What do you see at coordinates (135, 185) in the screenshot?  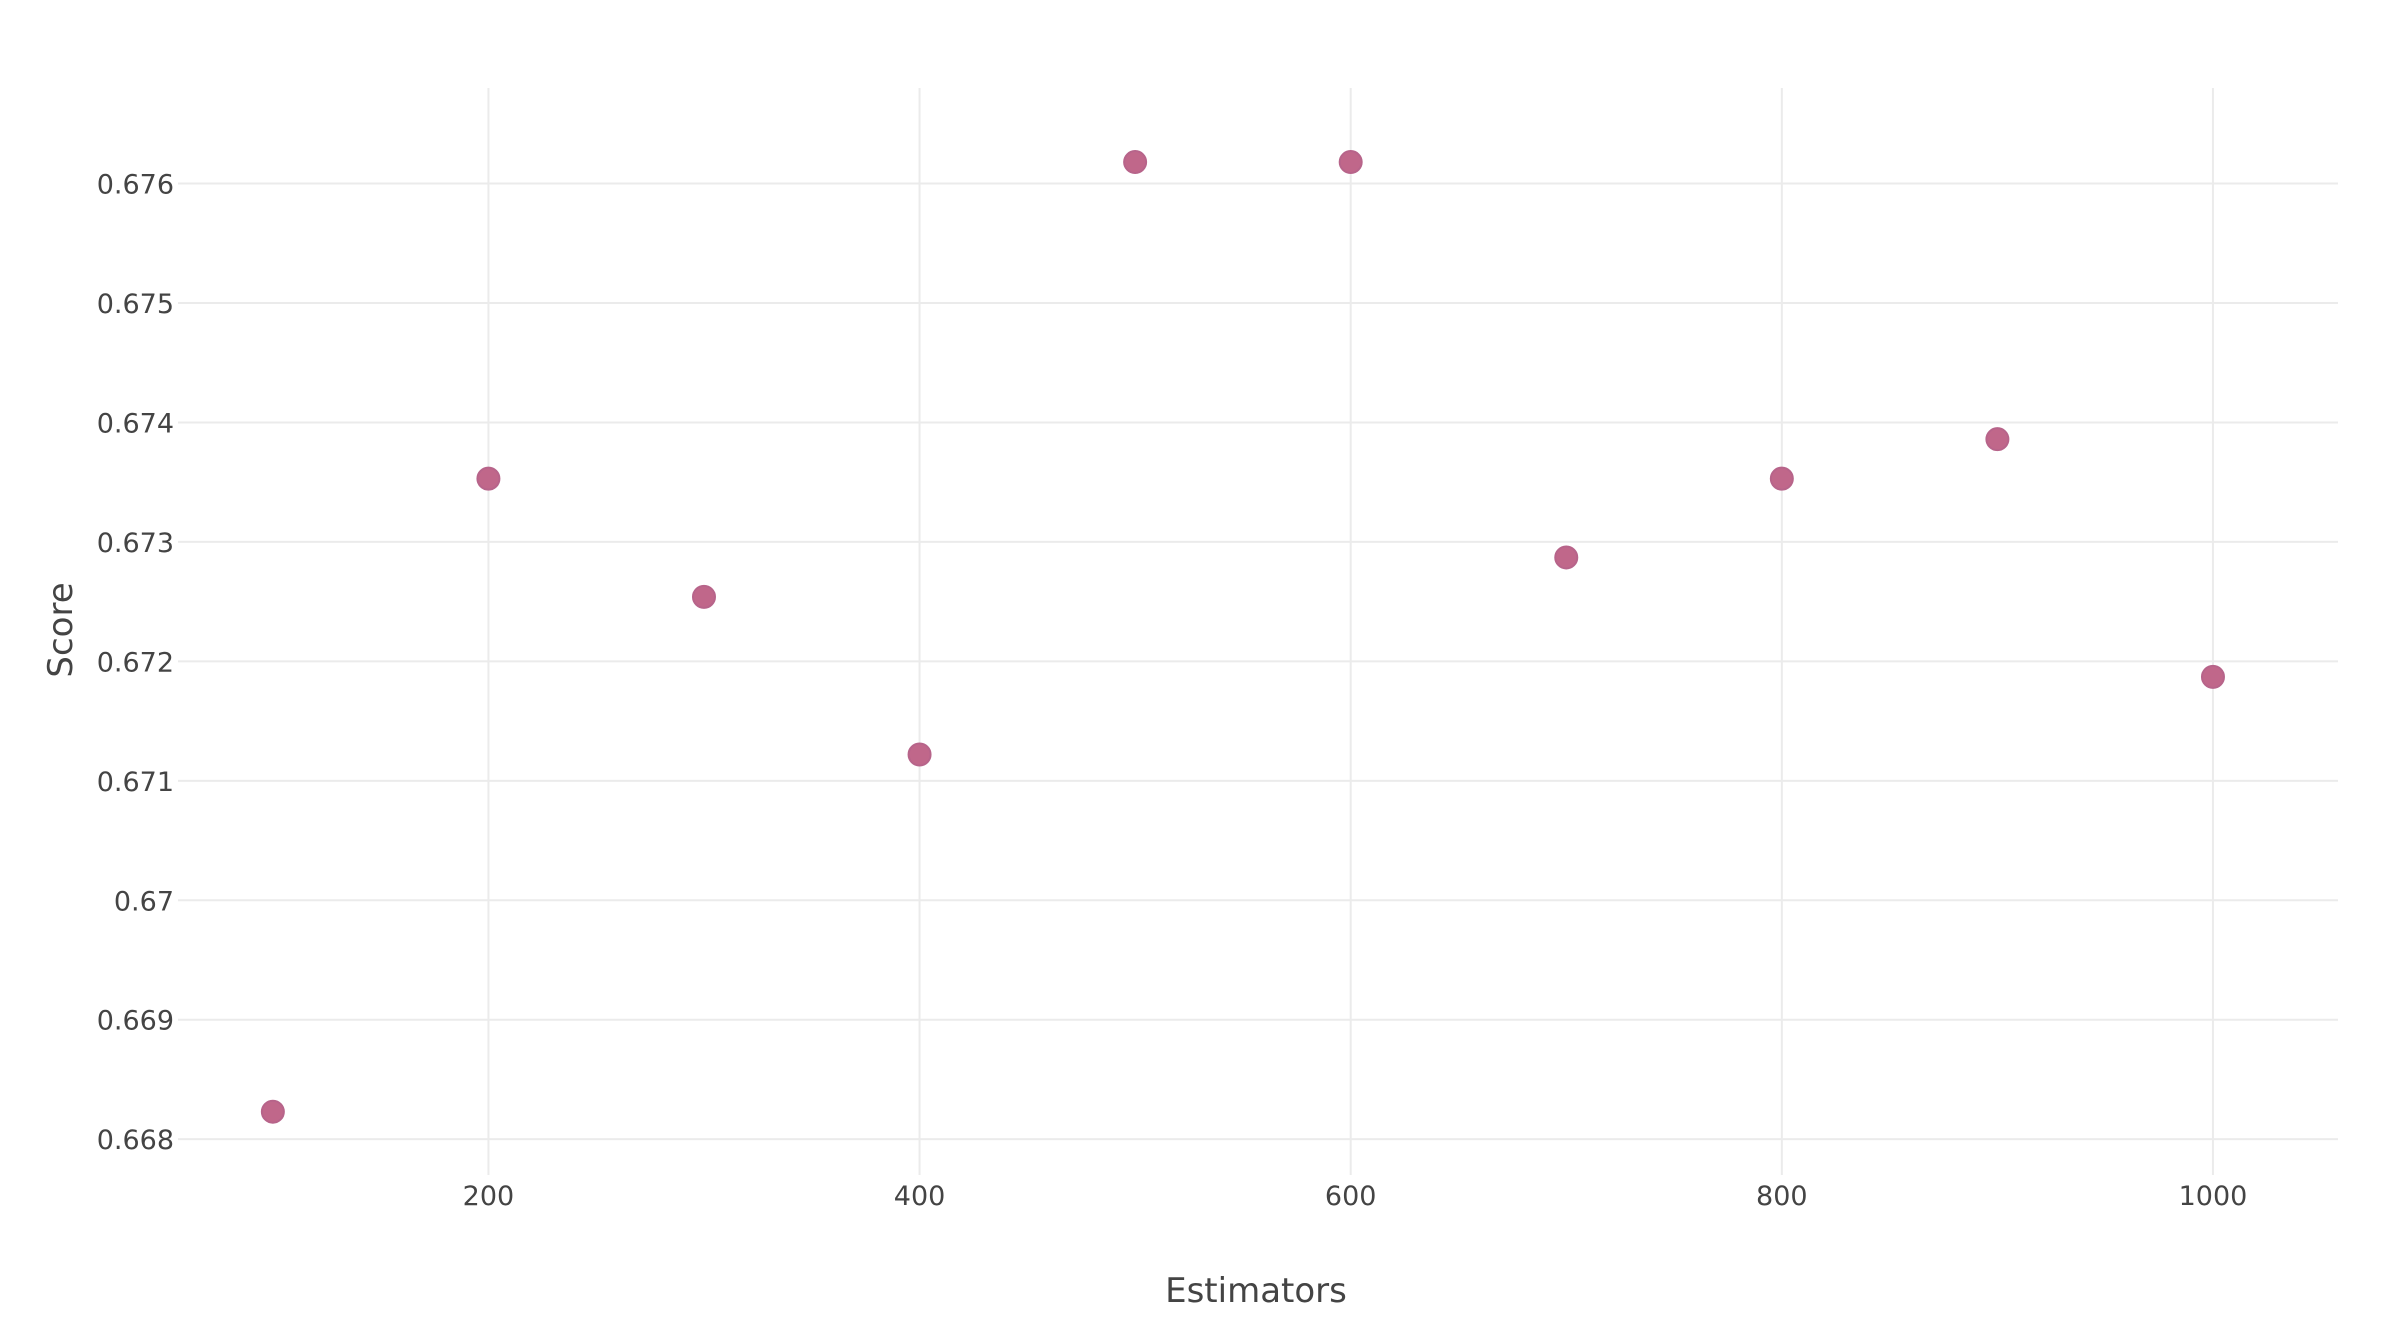 I see `y-tick-label: 0.676` at bounding box center [135, 185].